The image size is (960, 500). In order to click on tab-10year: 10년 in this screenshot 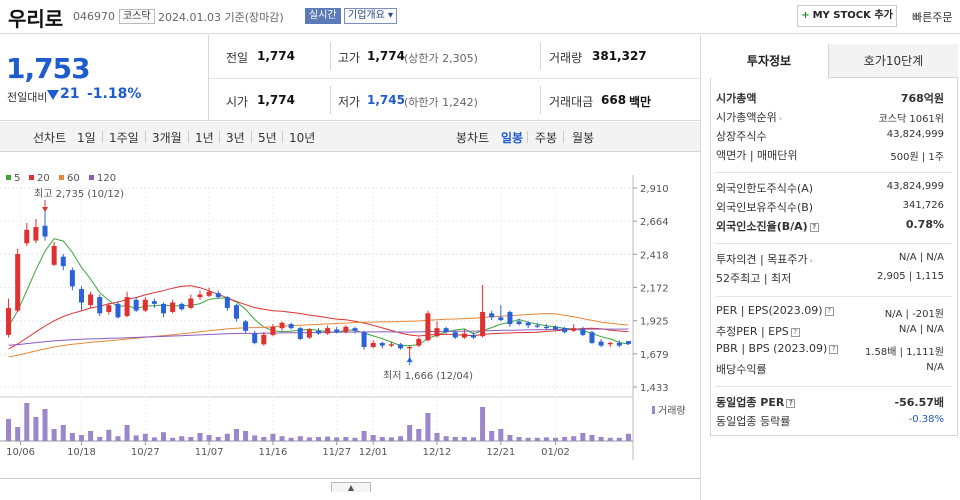, I will do `click(302, 138)`.